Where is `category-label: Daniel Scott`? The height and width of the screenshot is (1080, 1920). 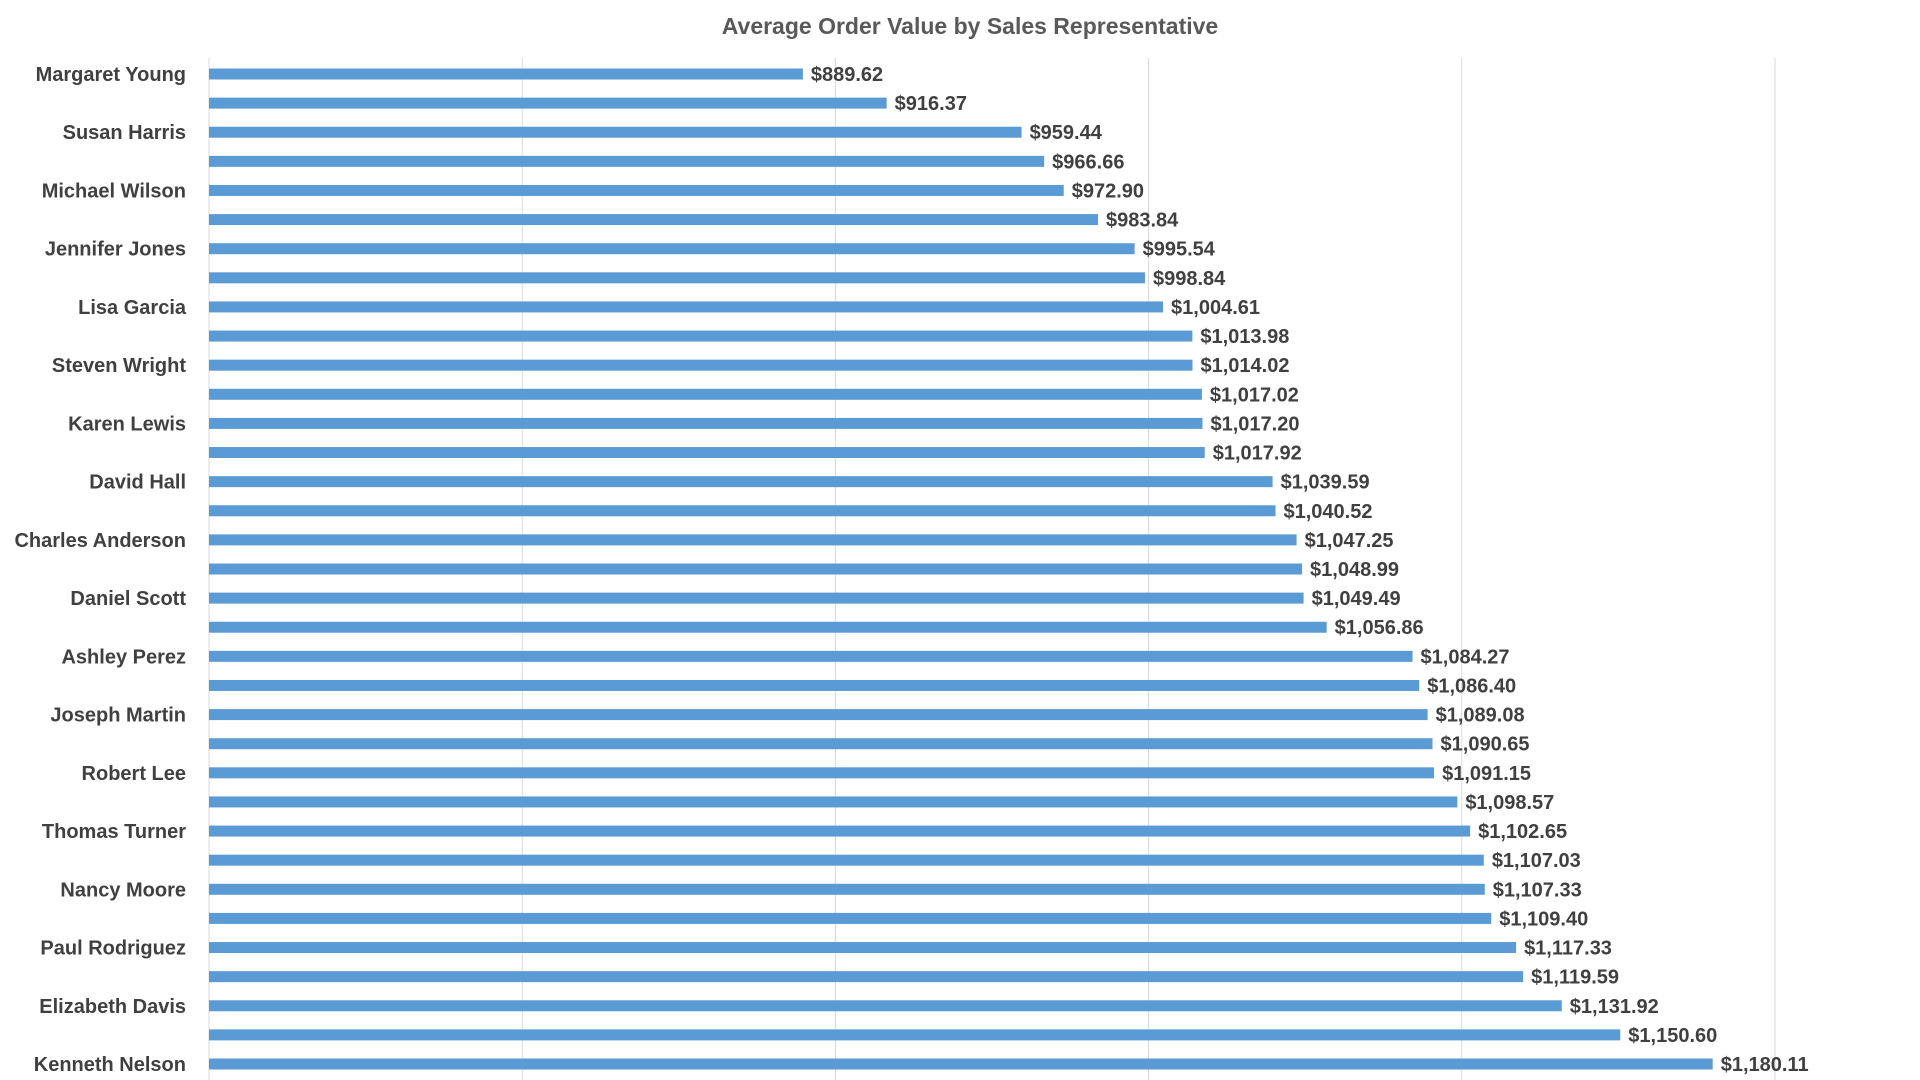 category-label: Daniel Scott is located at coordinates (128, 599).